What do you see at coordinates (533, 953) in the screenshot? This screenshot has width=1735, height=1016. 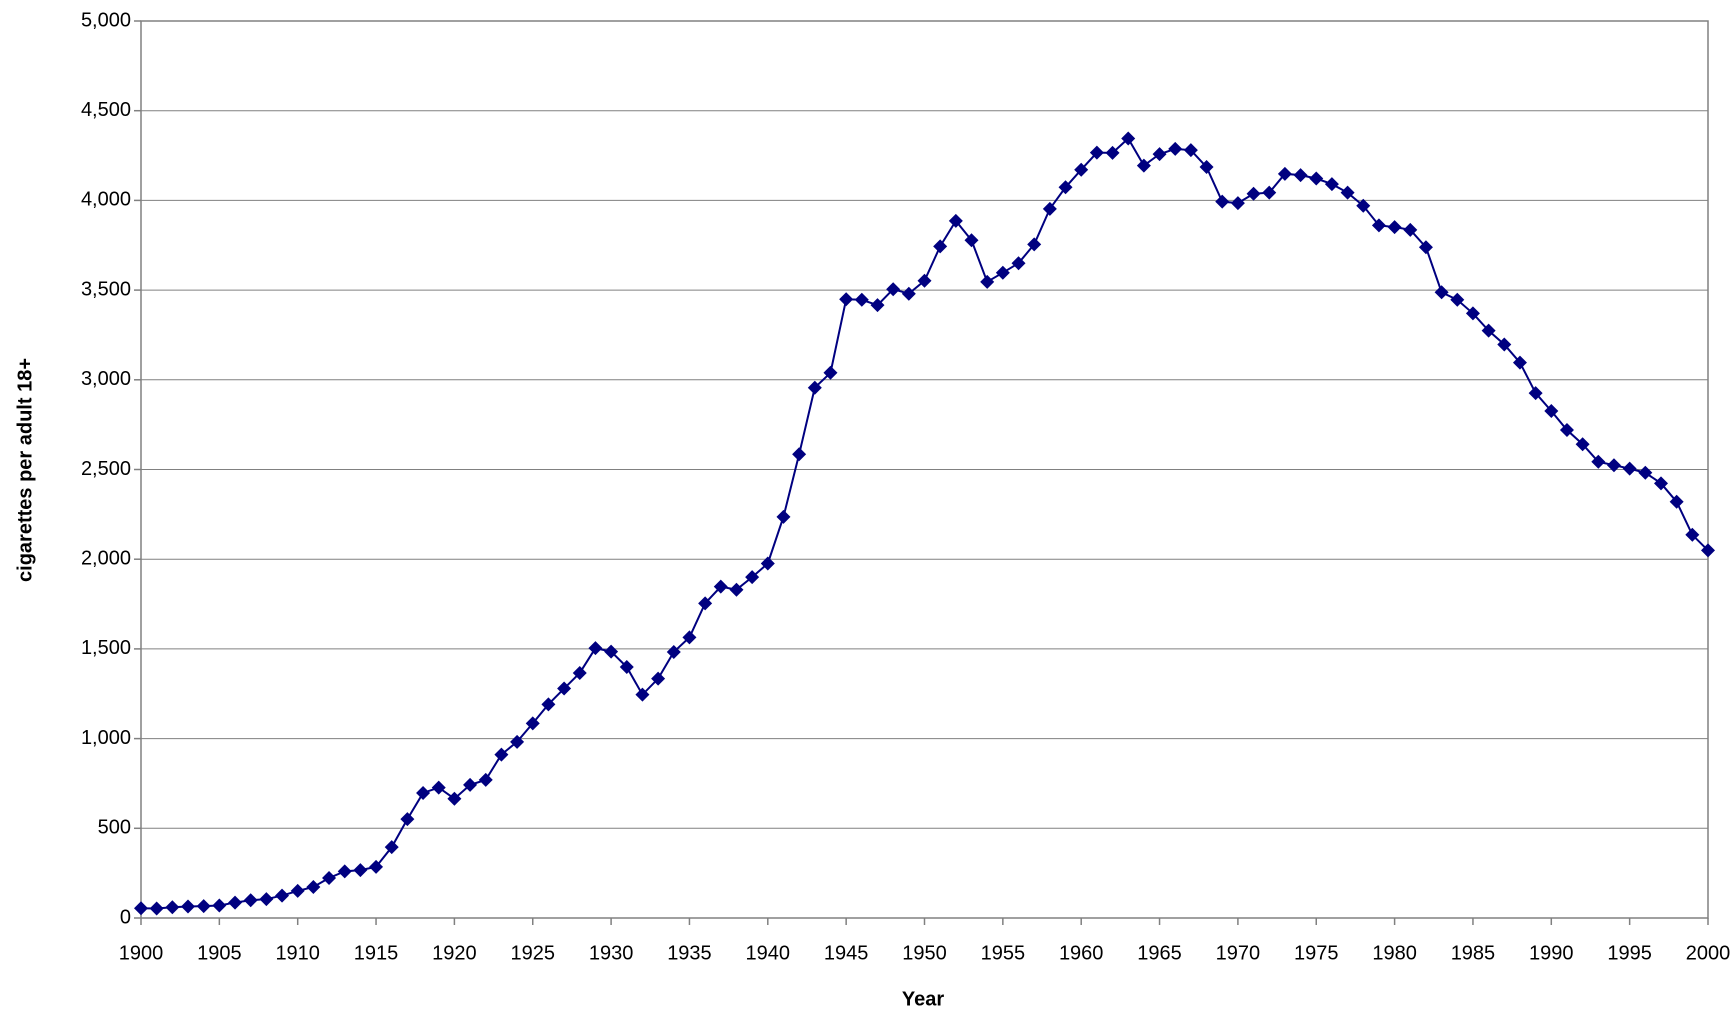 I see `x-tick-label: 1925` at bounding box center [533, 953].